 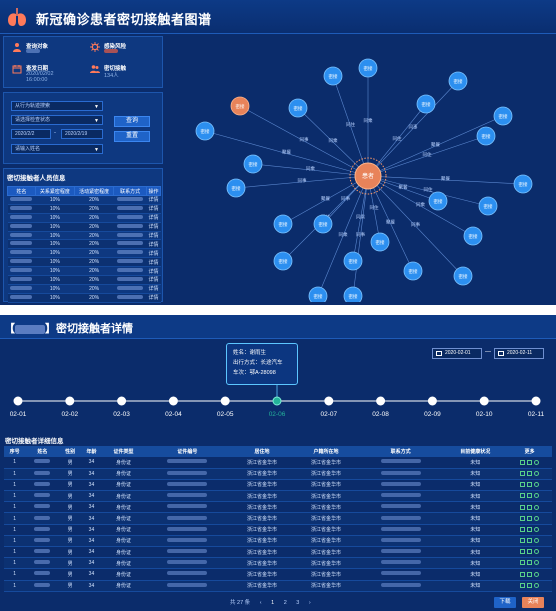 What do you see at coordinates (57, 120) in the screenshot?
I see `status-select: 请选择检查状态 ▼` at bounding box center [57, 120].